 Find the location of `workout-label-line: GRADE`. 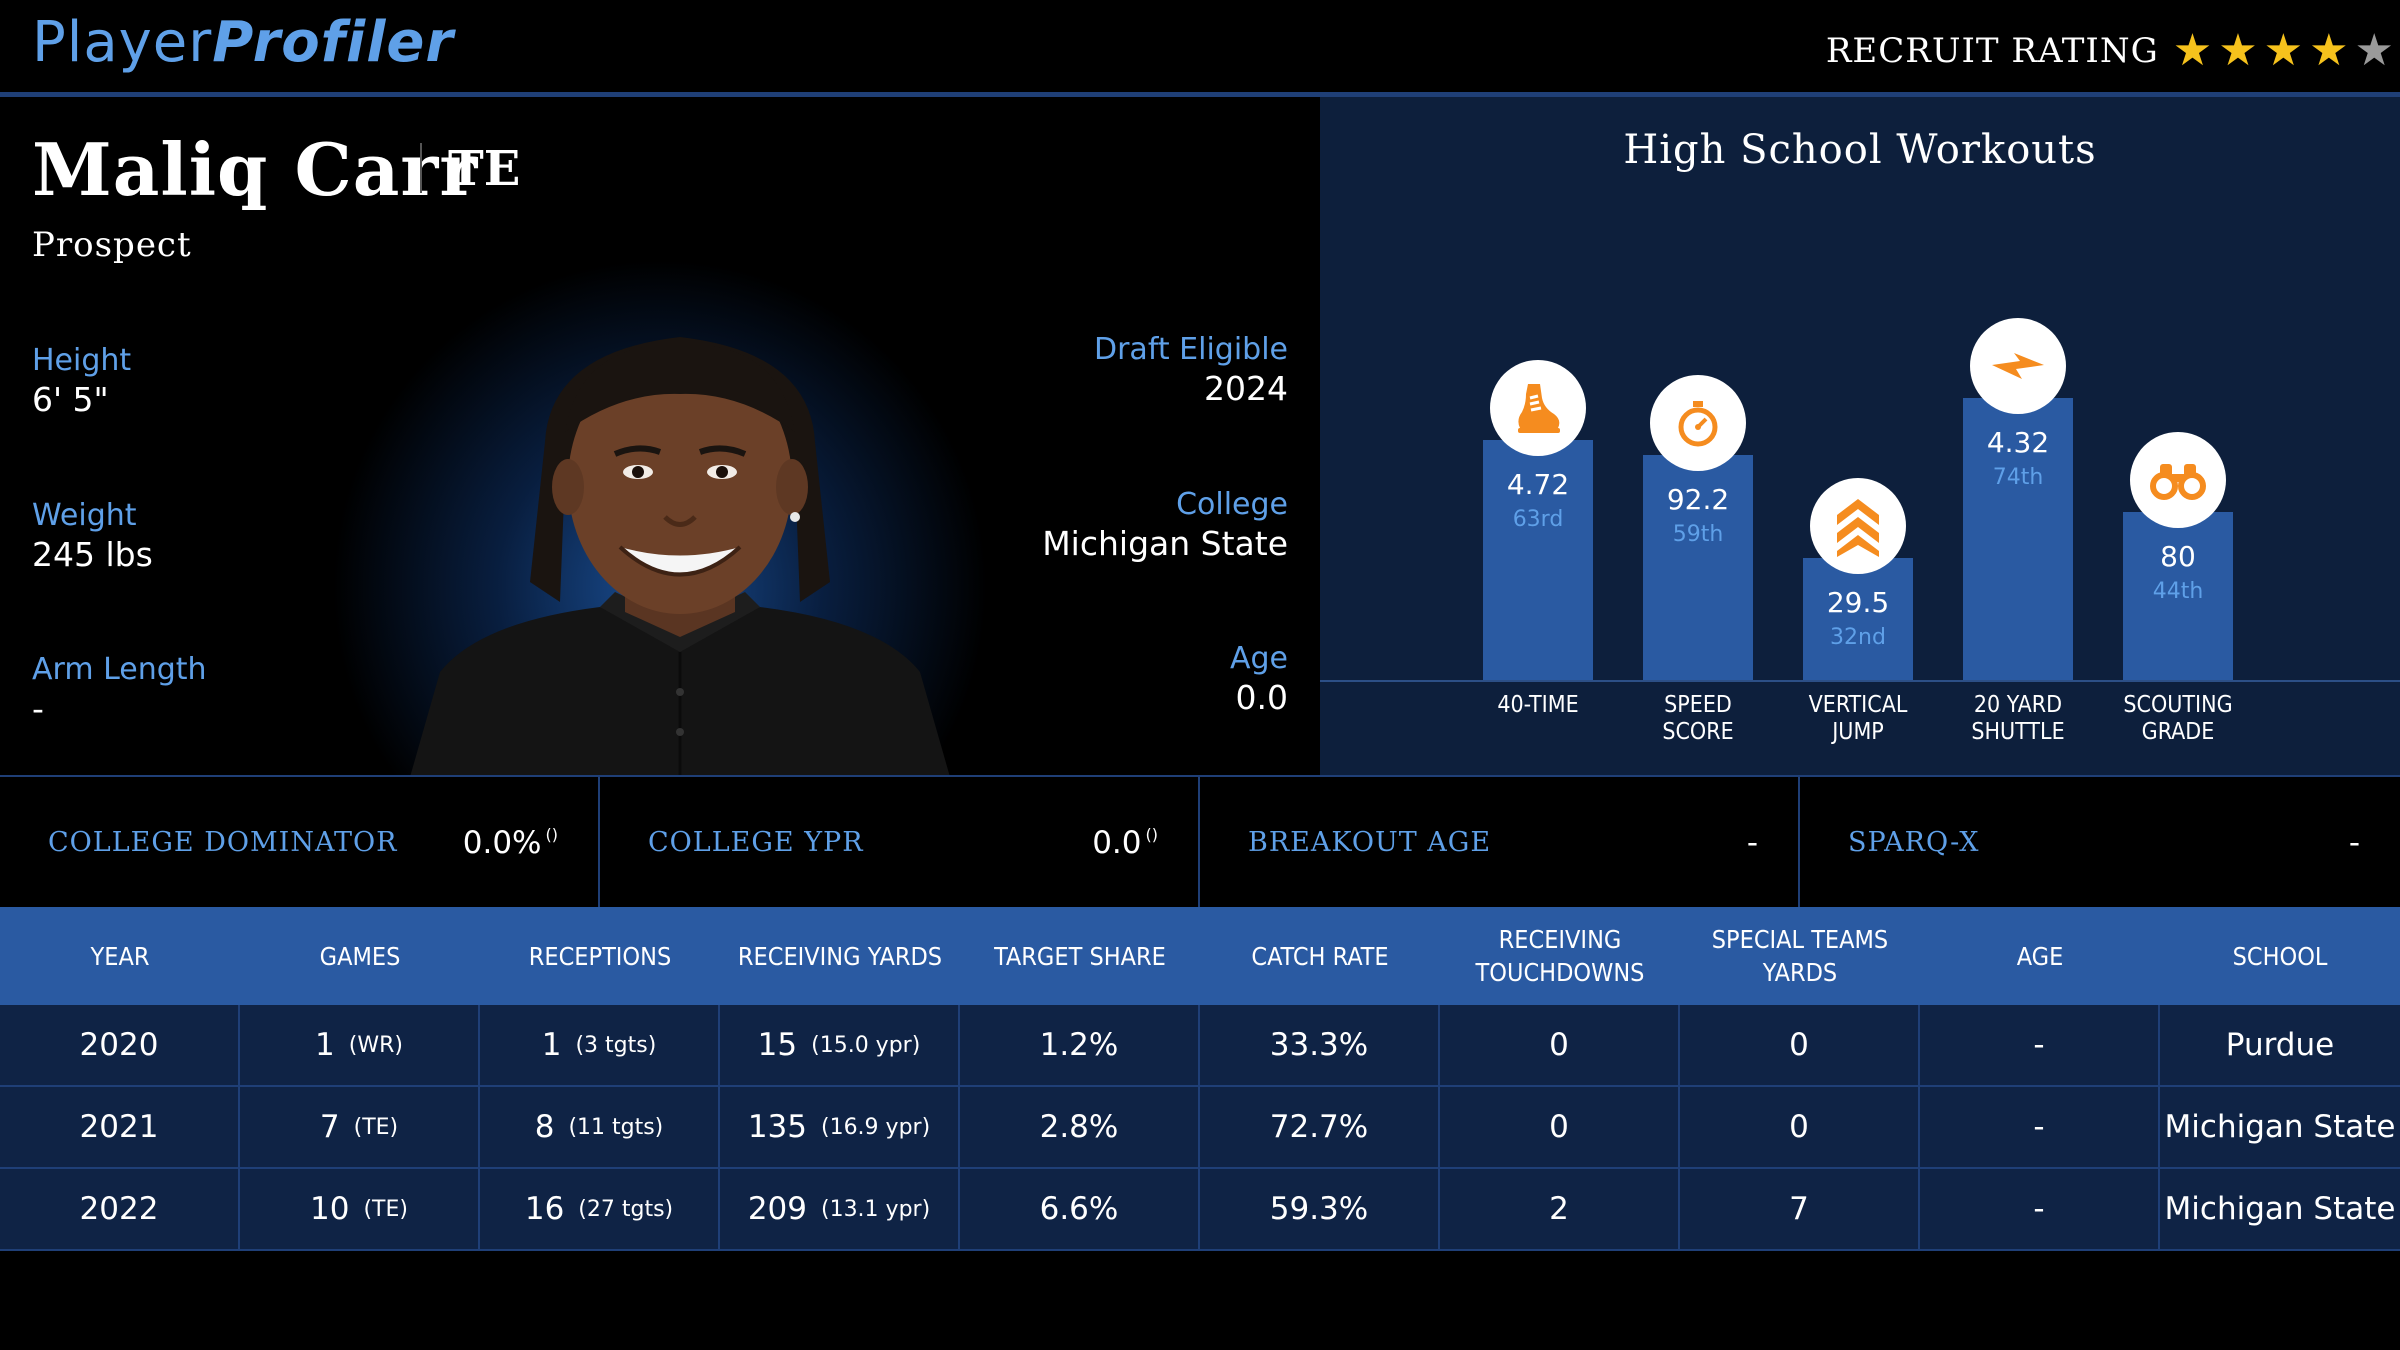

workout-label-line: GRADE is located at coordinates (2178, 732).